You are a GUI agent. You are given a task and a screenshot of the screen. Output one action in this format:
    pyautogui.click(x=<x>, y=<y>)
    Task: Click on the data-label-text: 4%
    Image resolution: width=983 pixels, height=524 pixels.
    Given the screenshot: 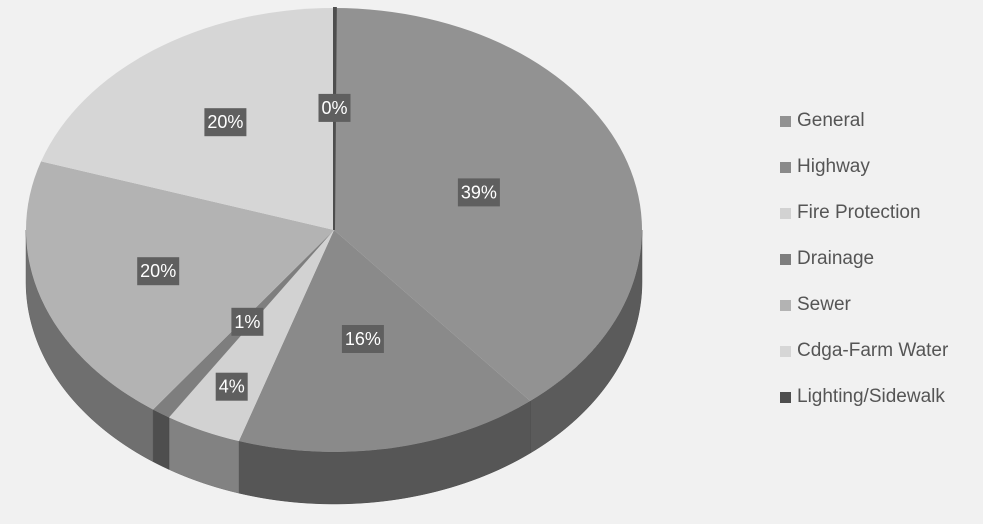 What is the action you would take?
    pyautogui.click(x=232, y=387)
    